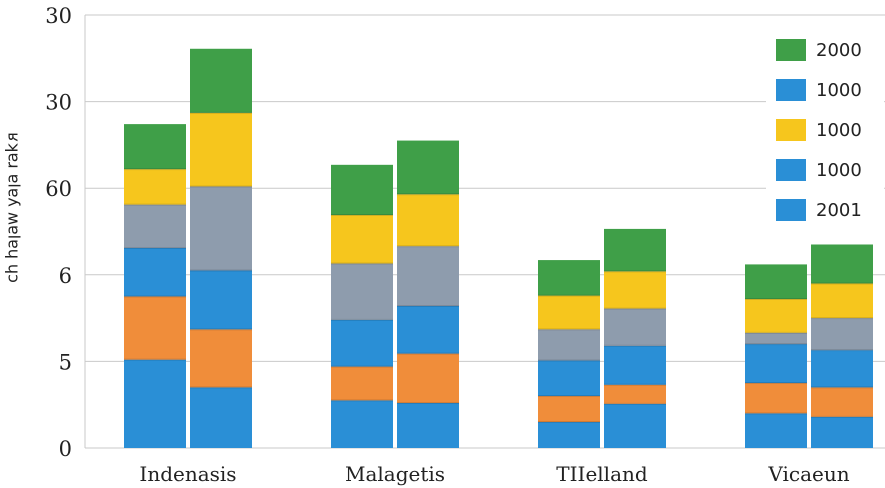 The width and height of the screenshot is (885, 488). What do you see at coordinates (602, 474) in the screenshot?
I see `x-tick-label: TIIelland` at bounding box center [602, 474].